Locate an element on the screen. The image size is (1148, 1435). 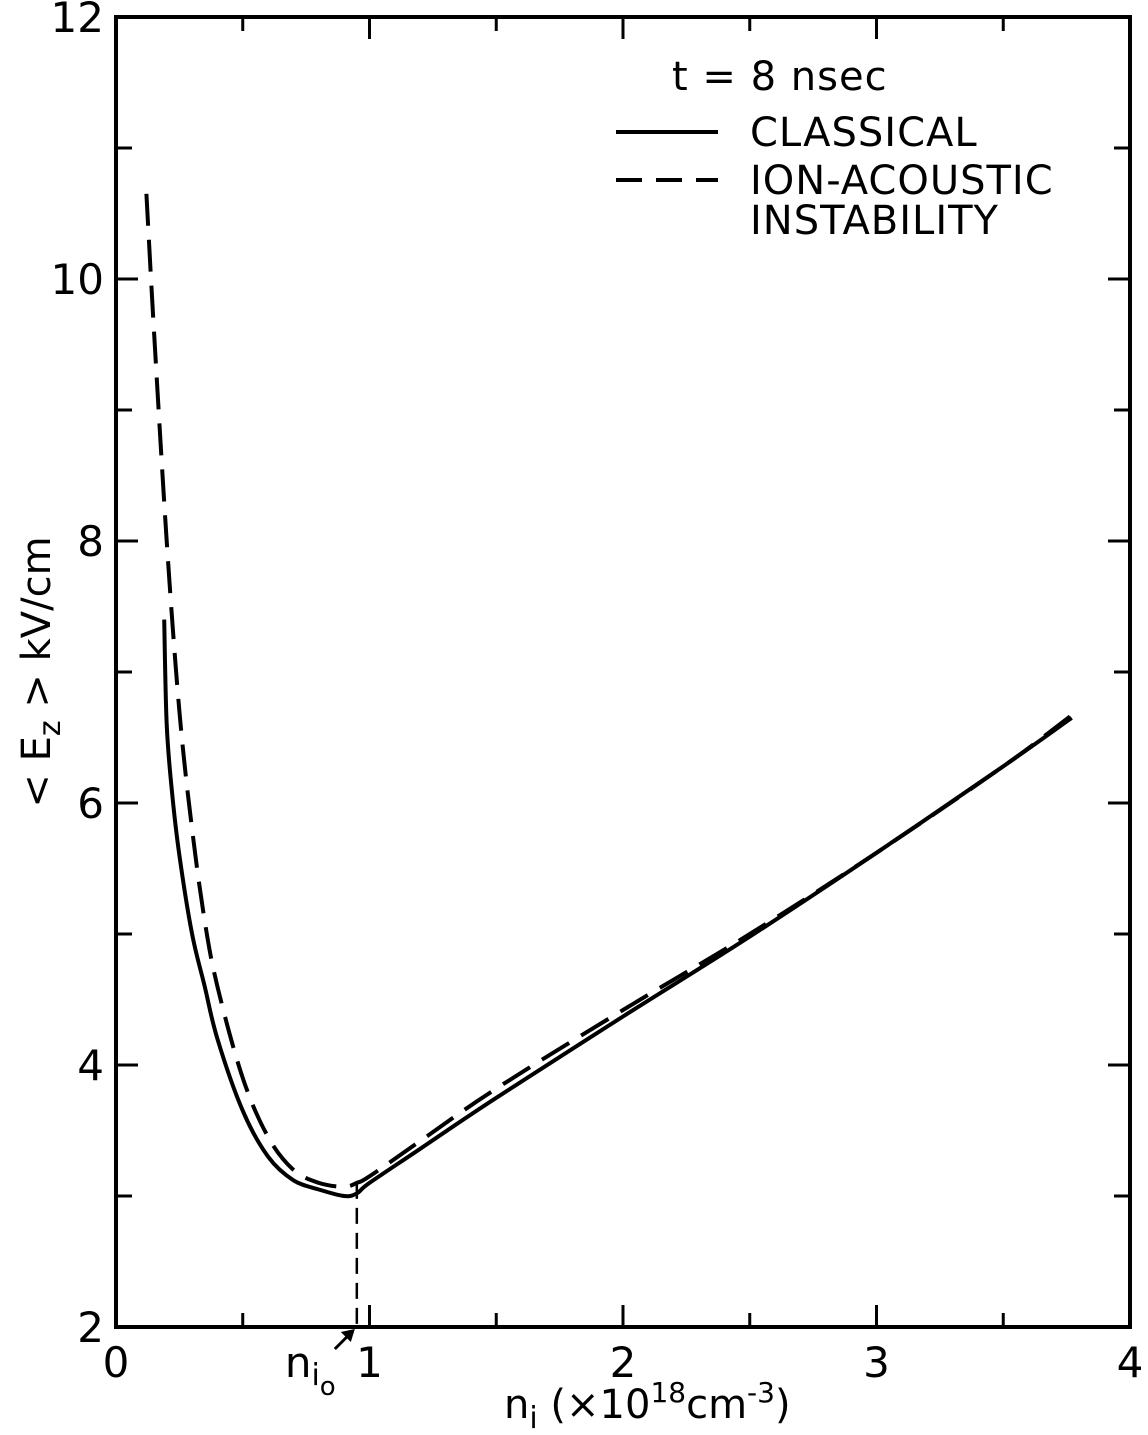
y-axis-label: < Ez > kV/cm is located at coordinates (41, 671).